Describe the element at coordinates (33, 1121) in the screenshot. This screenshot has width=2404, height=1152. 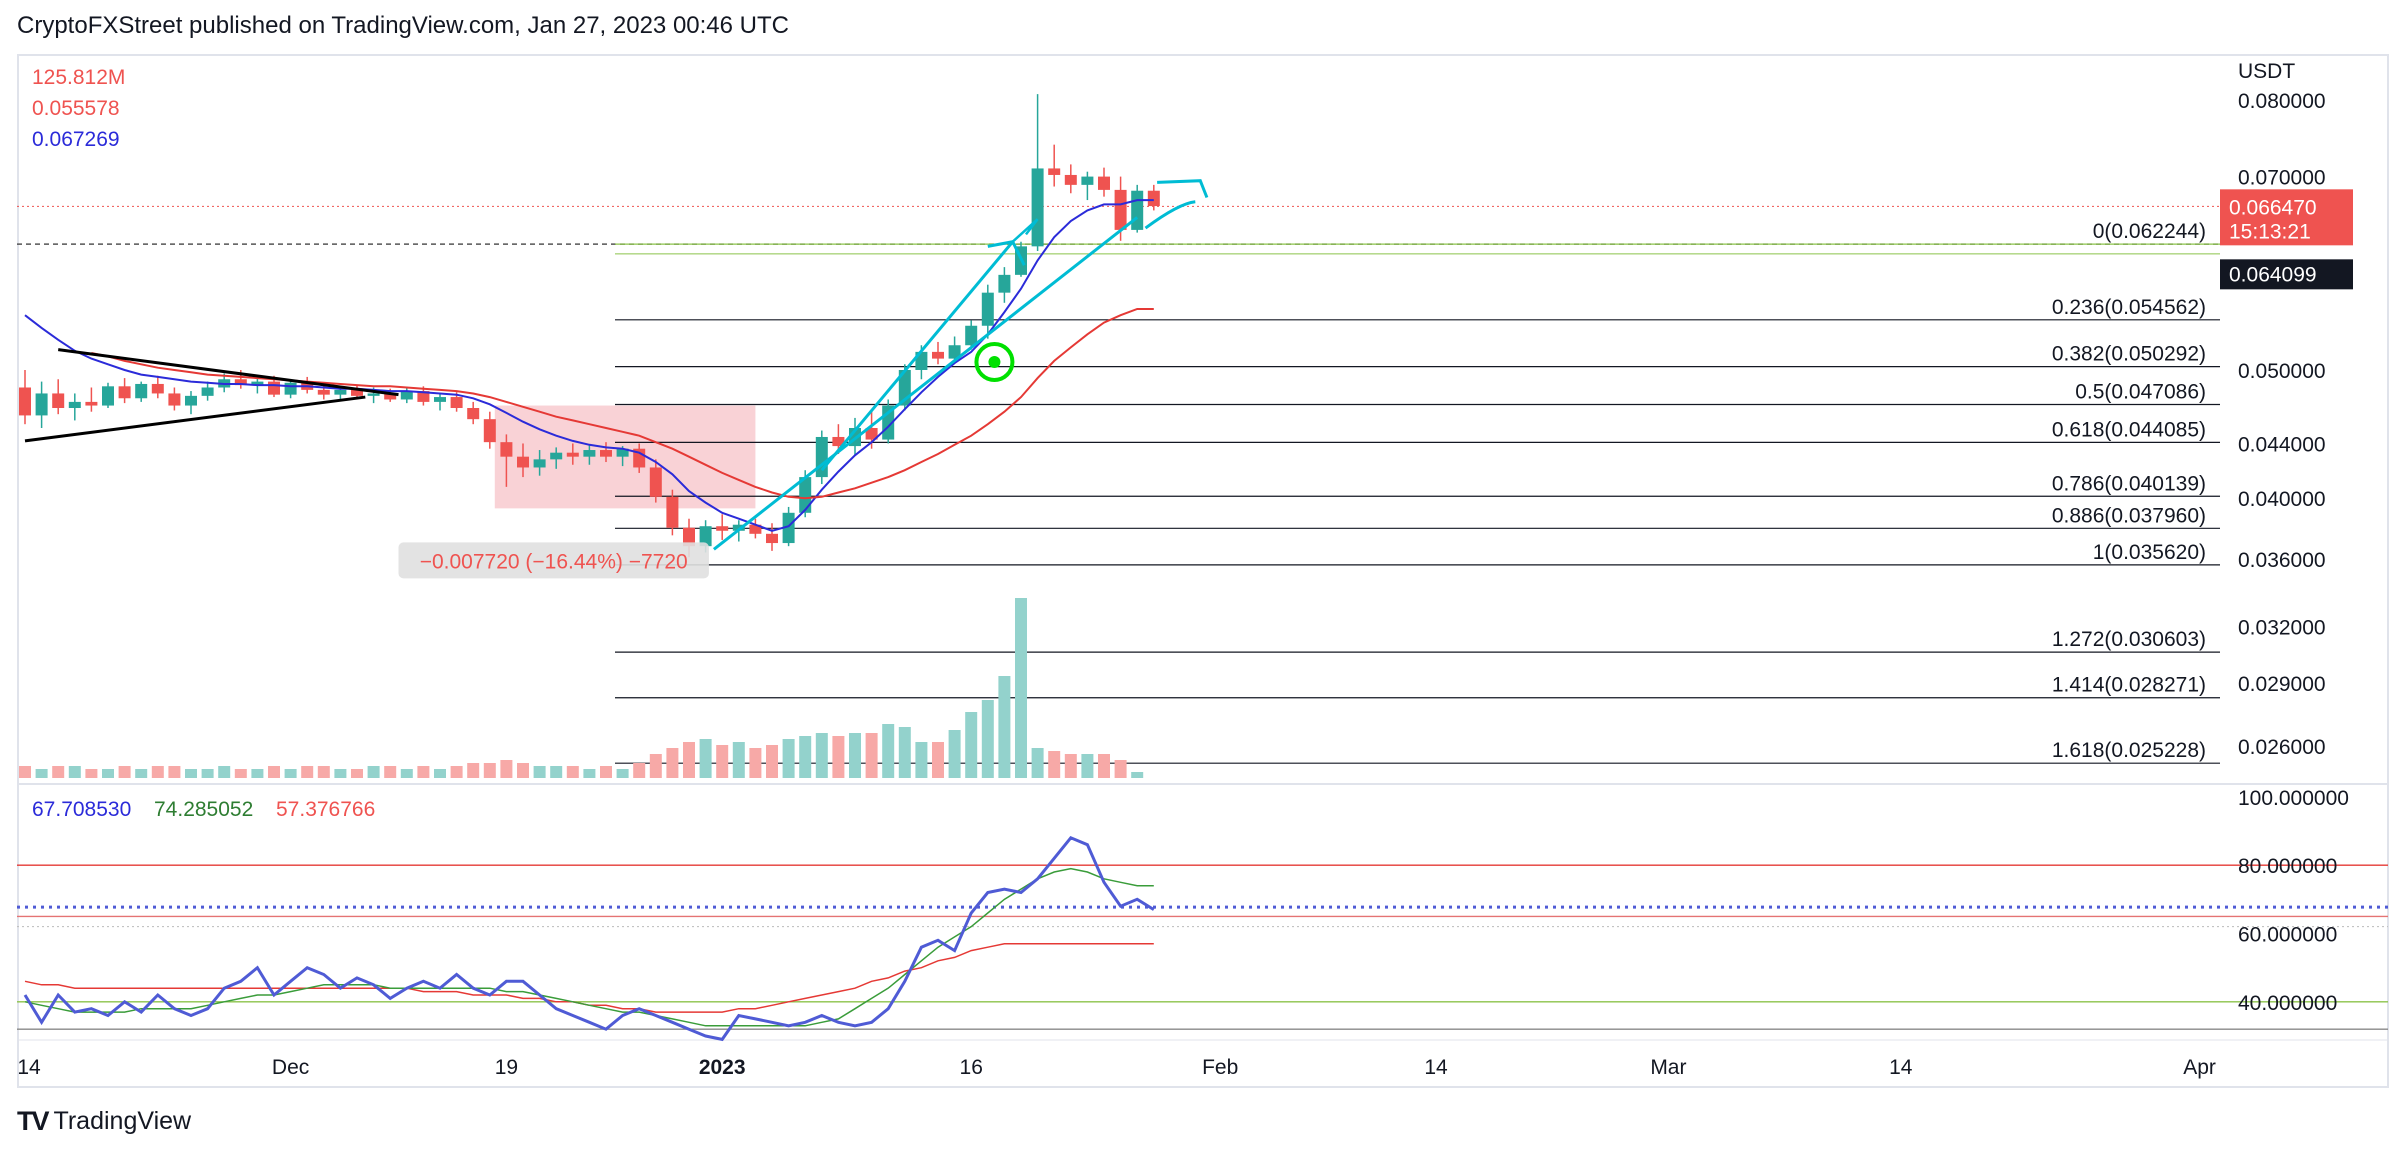
I see `tradingview-logo-icon: TV` at that location.